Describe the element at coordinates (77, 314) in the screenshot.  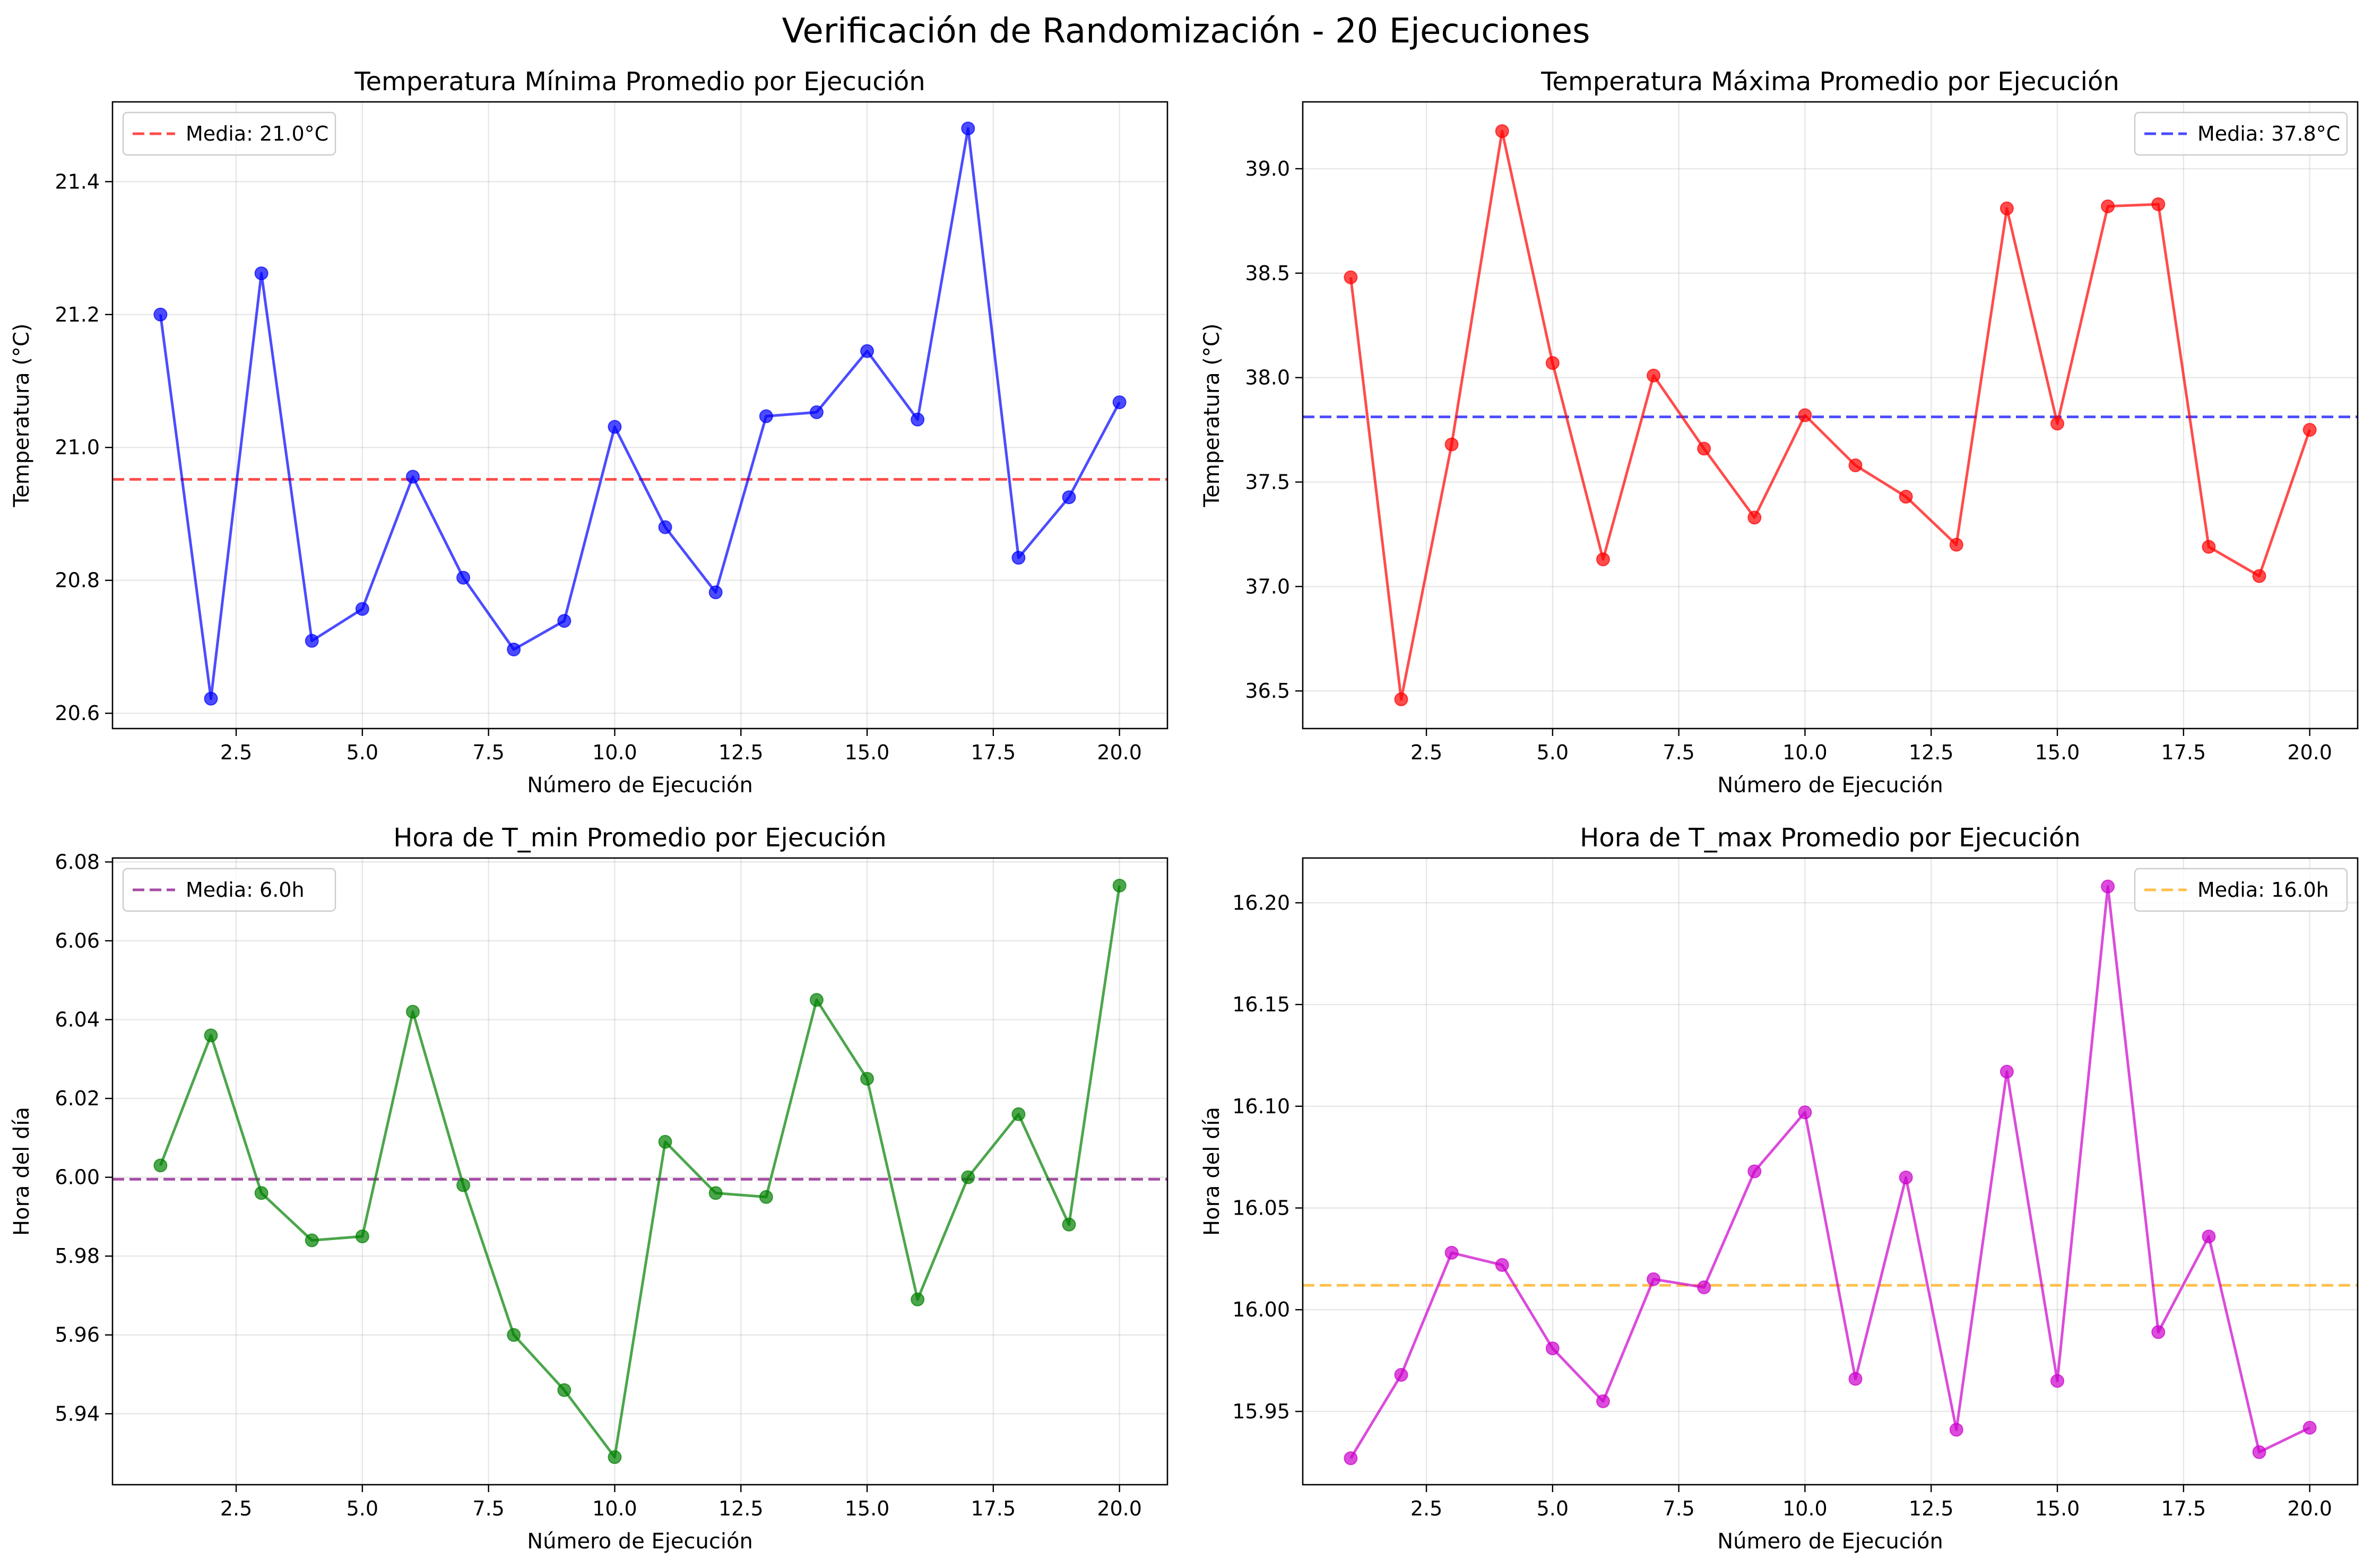
I see `y-tick-label: 21.2` at that location.